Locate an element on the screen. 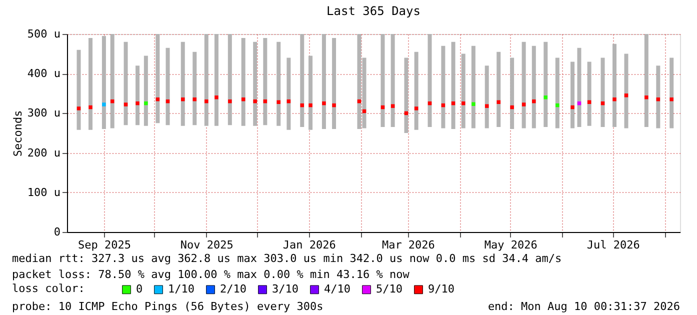  text: packet loss: 78.50 % avg 100.00 % max 0.00 % min 43.16 % now is located at coordinates (211, 274).